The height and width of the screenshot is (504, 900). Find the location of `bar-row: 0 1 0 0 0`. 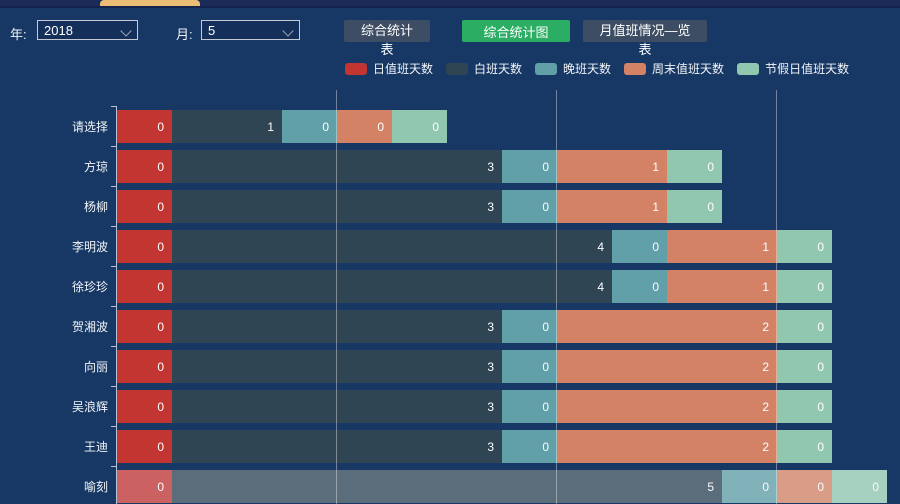

bar-row: 0 1 0 0 0 is located at coordinates (282, 126).